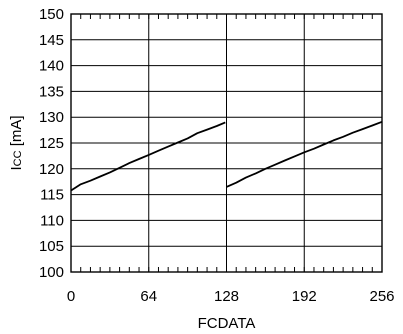 The image size is (403, 334). Describe the element at coordinates (226, 296) in the screenshot. I see `x-tick-label: 128` at that location.